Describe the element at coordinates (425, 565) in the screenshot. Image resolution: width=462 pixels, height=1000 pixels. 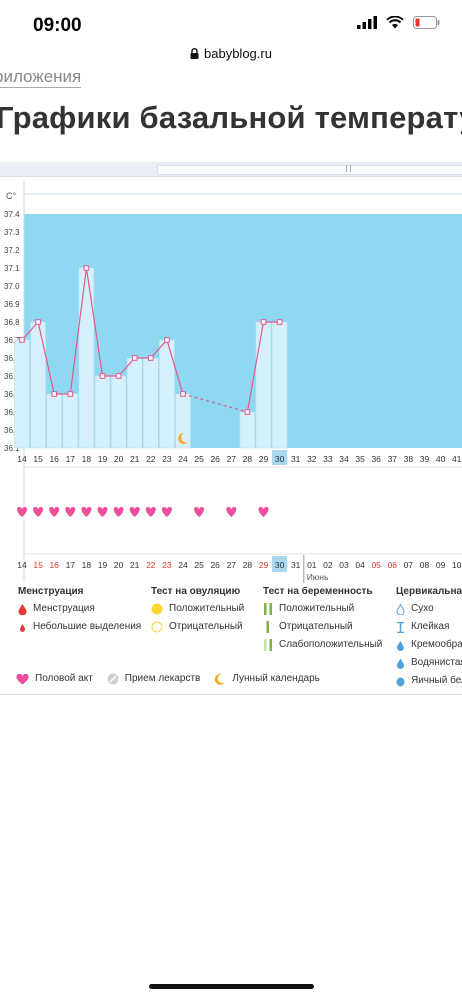
I see `calendar-date-label: 08` at that location.